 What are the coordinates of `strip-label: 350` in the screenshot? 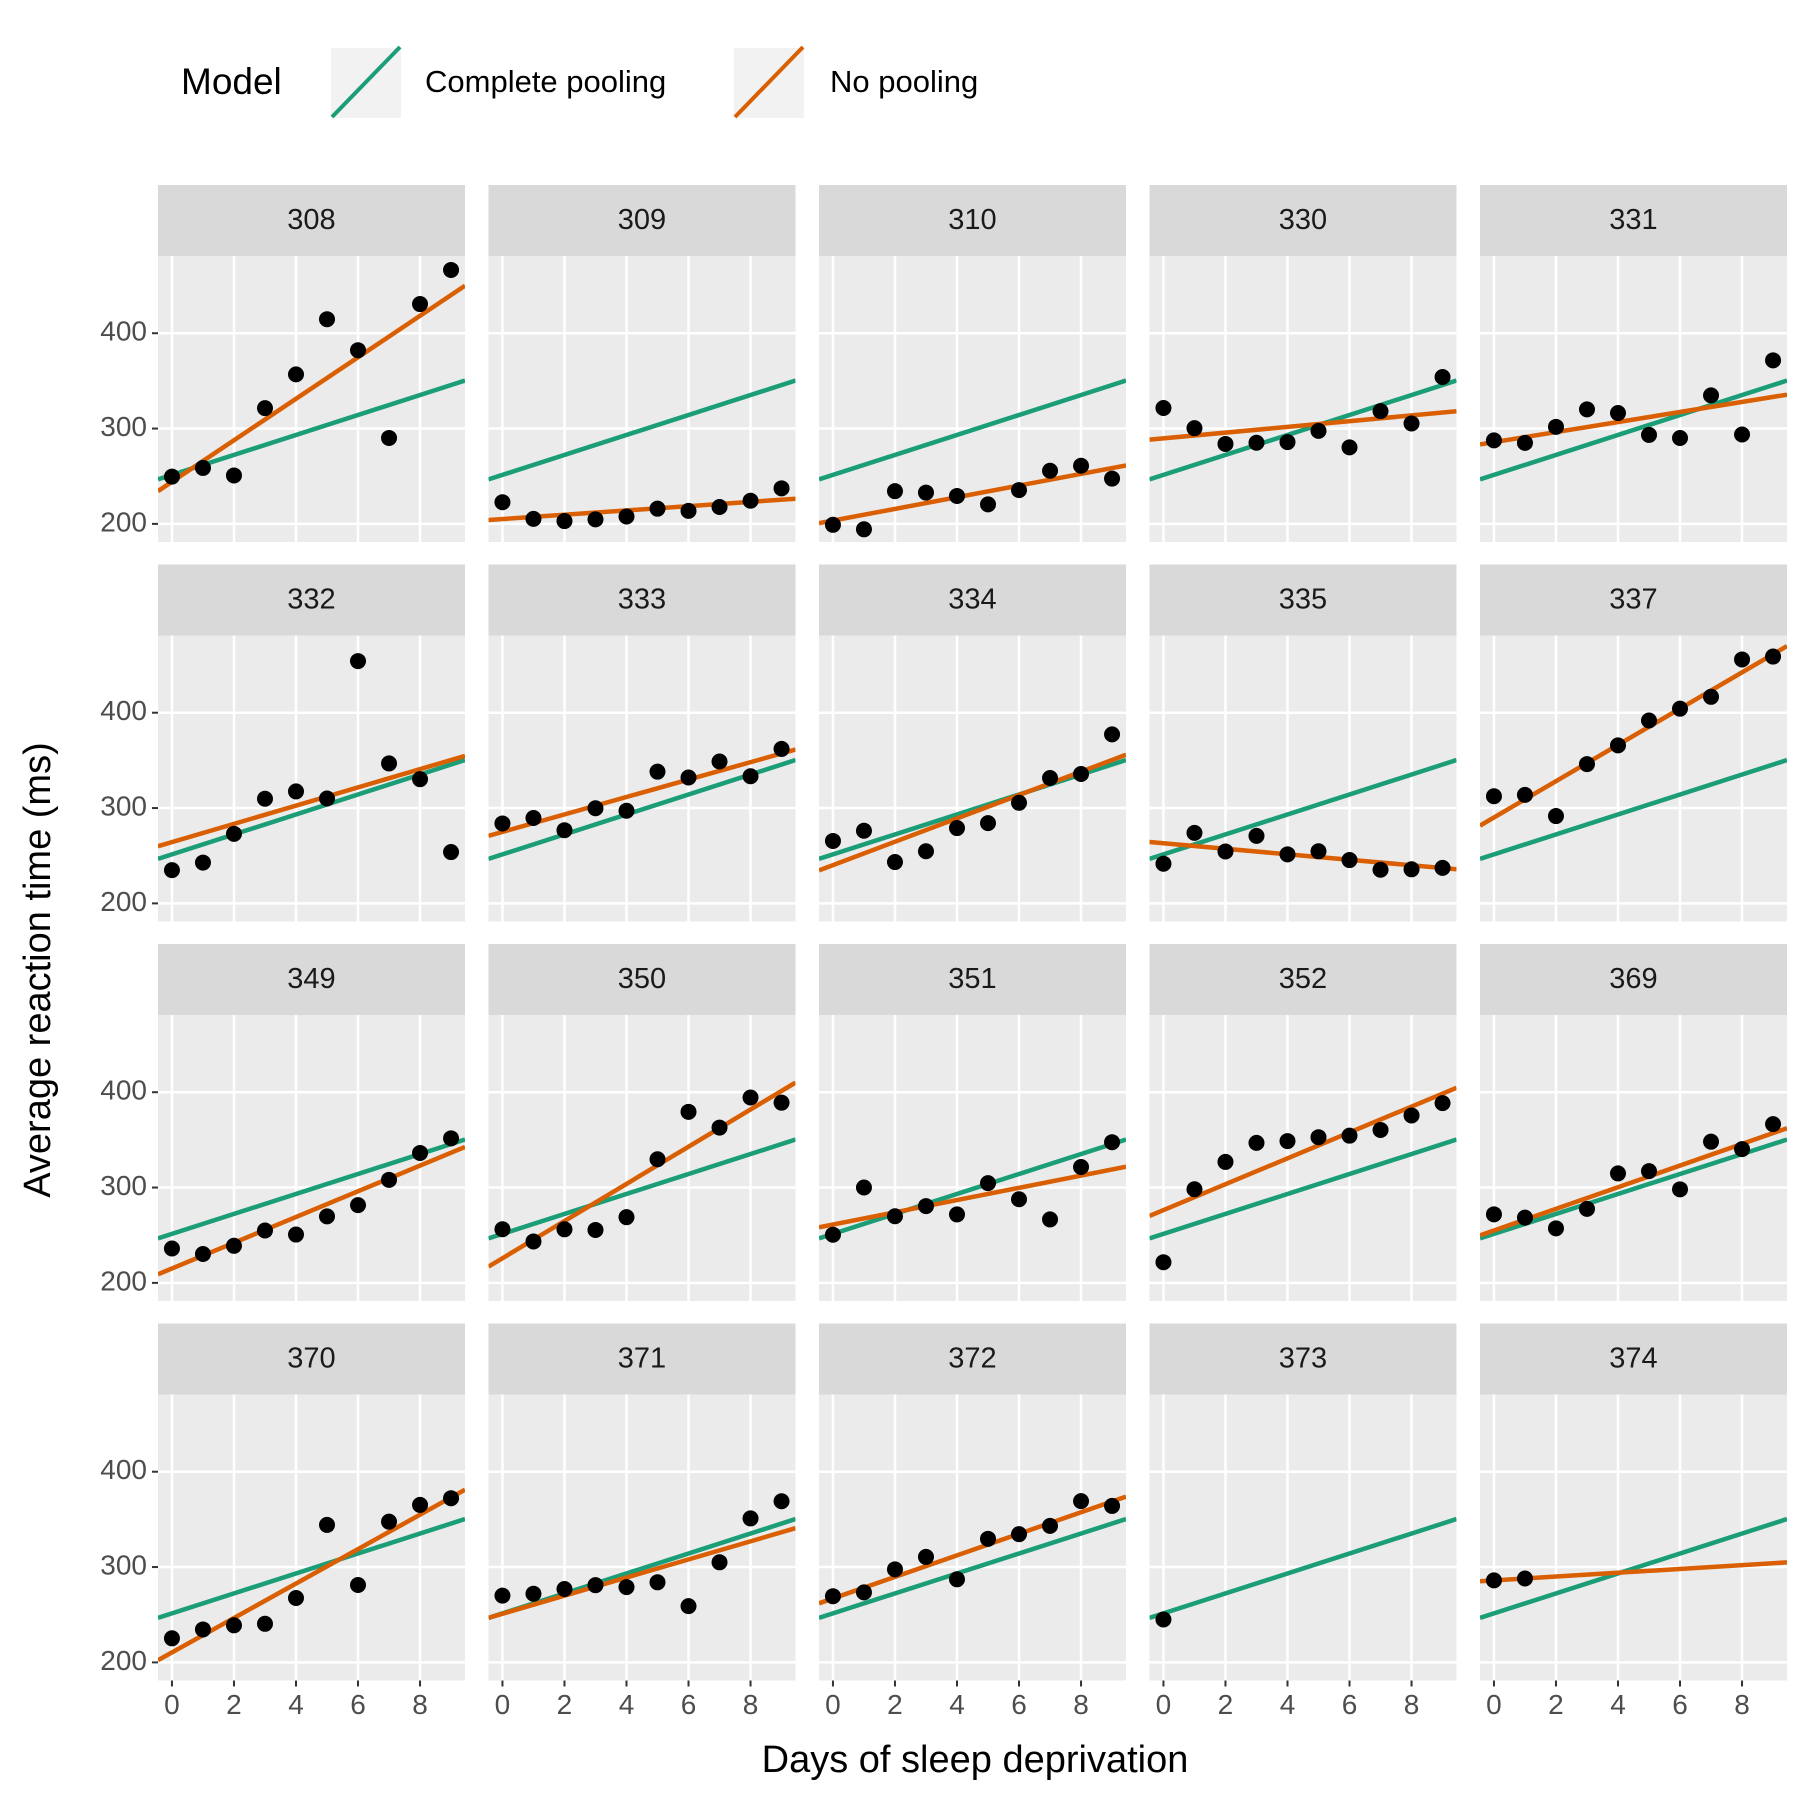 It's located at (642, 979).